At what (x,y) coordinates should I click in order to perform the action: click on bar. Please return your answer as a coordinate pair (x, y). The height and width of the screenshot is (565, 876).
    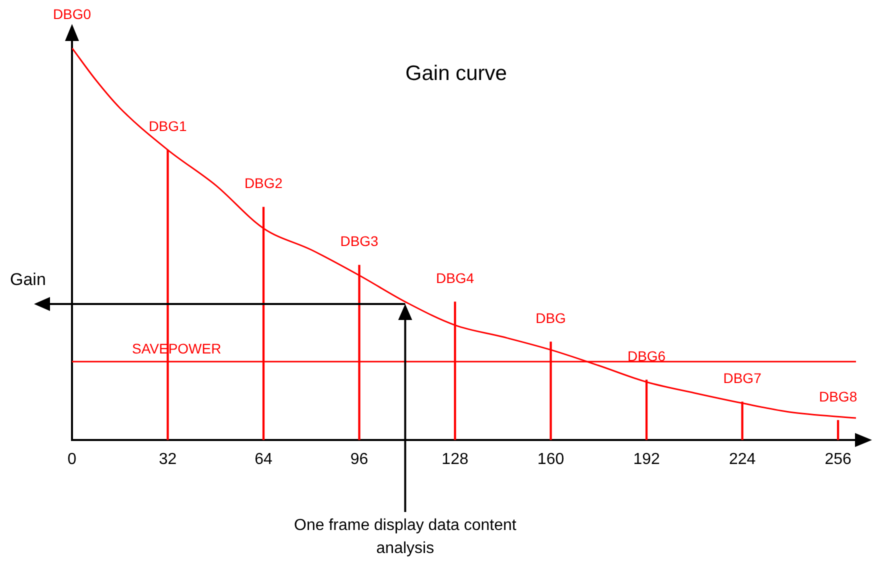
    Looking at the image, I should click on (838, 430).